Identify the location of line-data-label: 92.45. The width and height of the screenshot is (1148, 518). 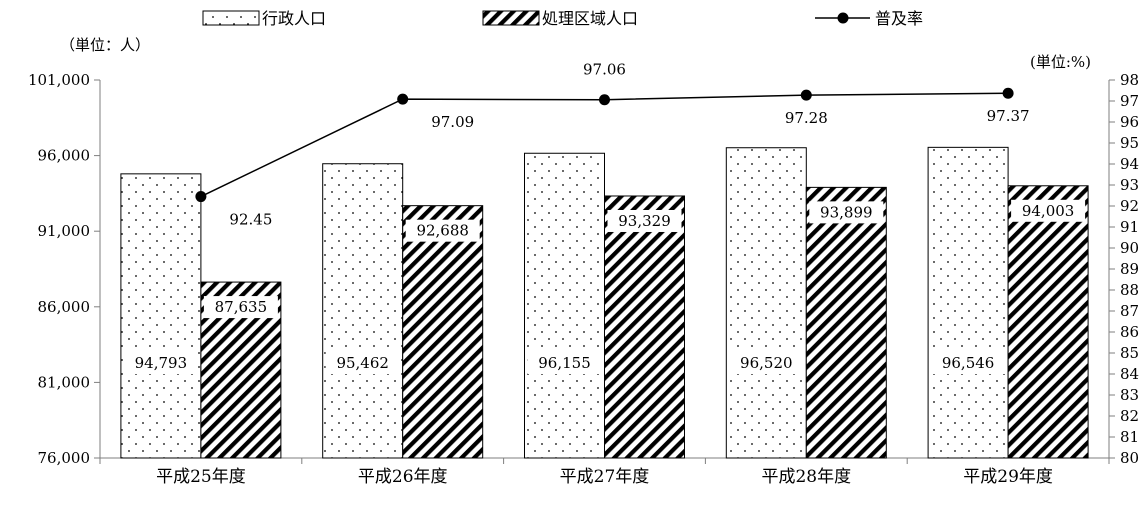
(250, 220).